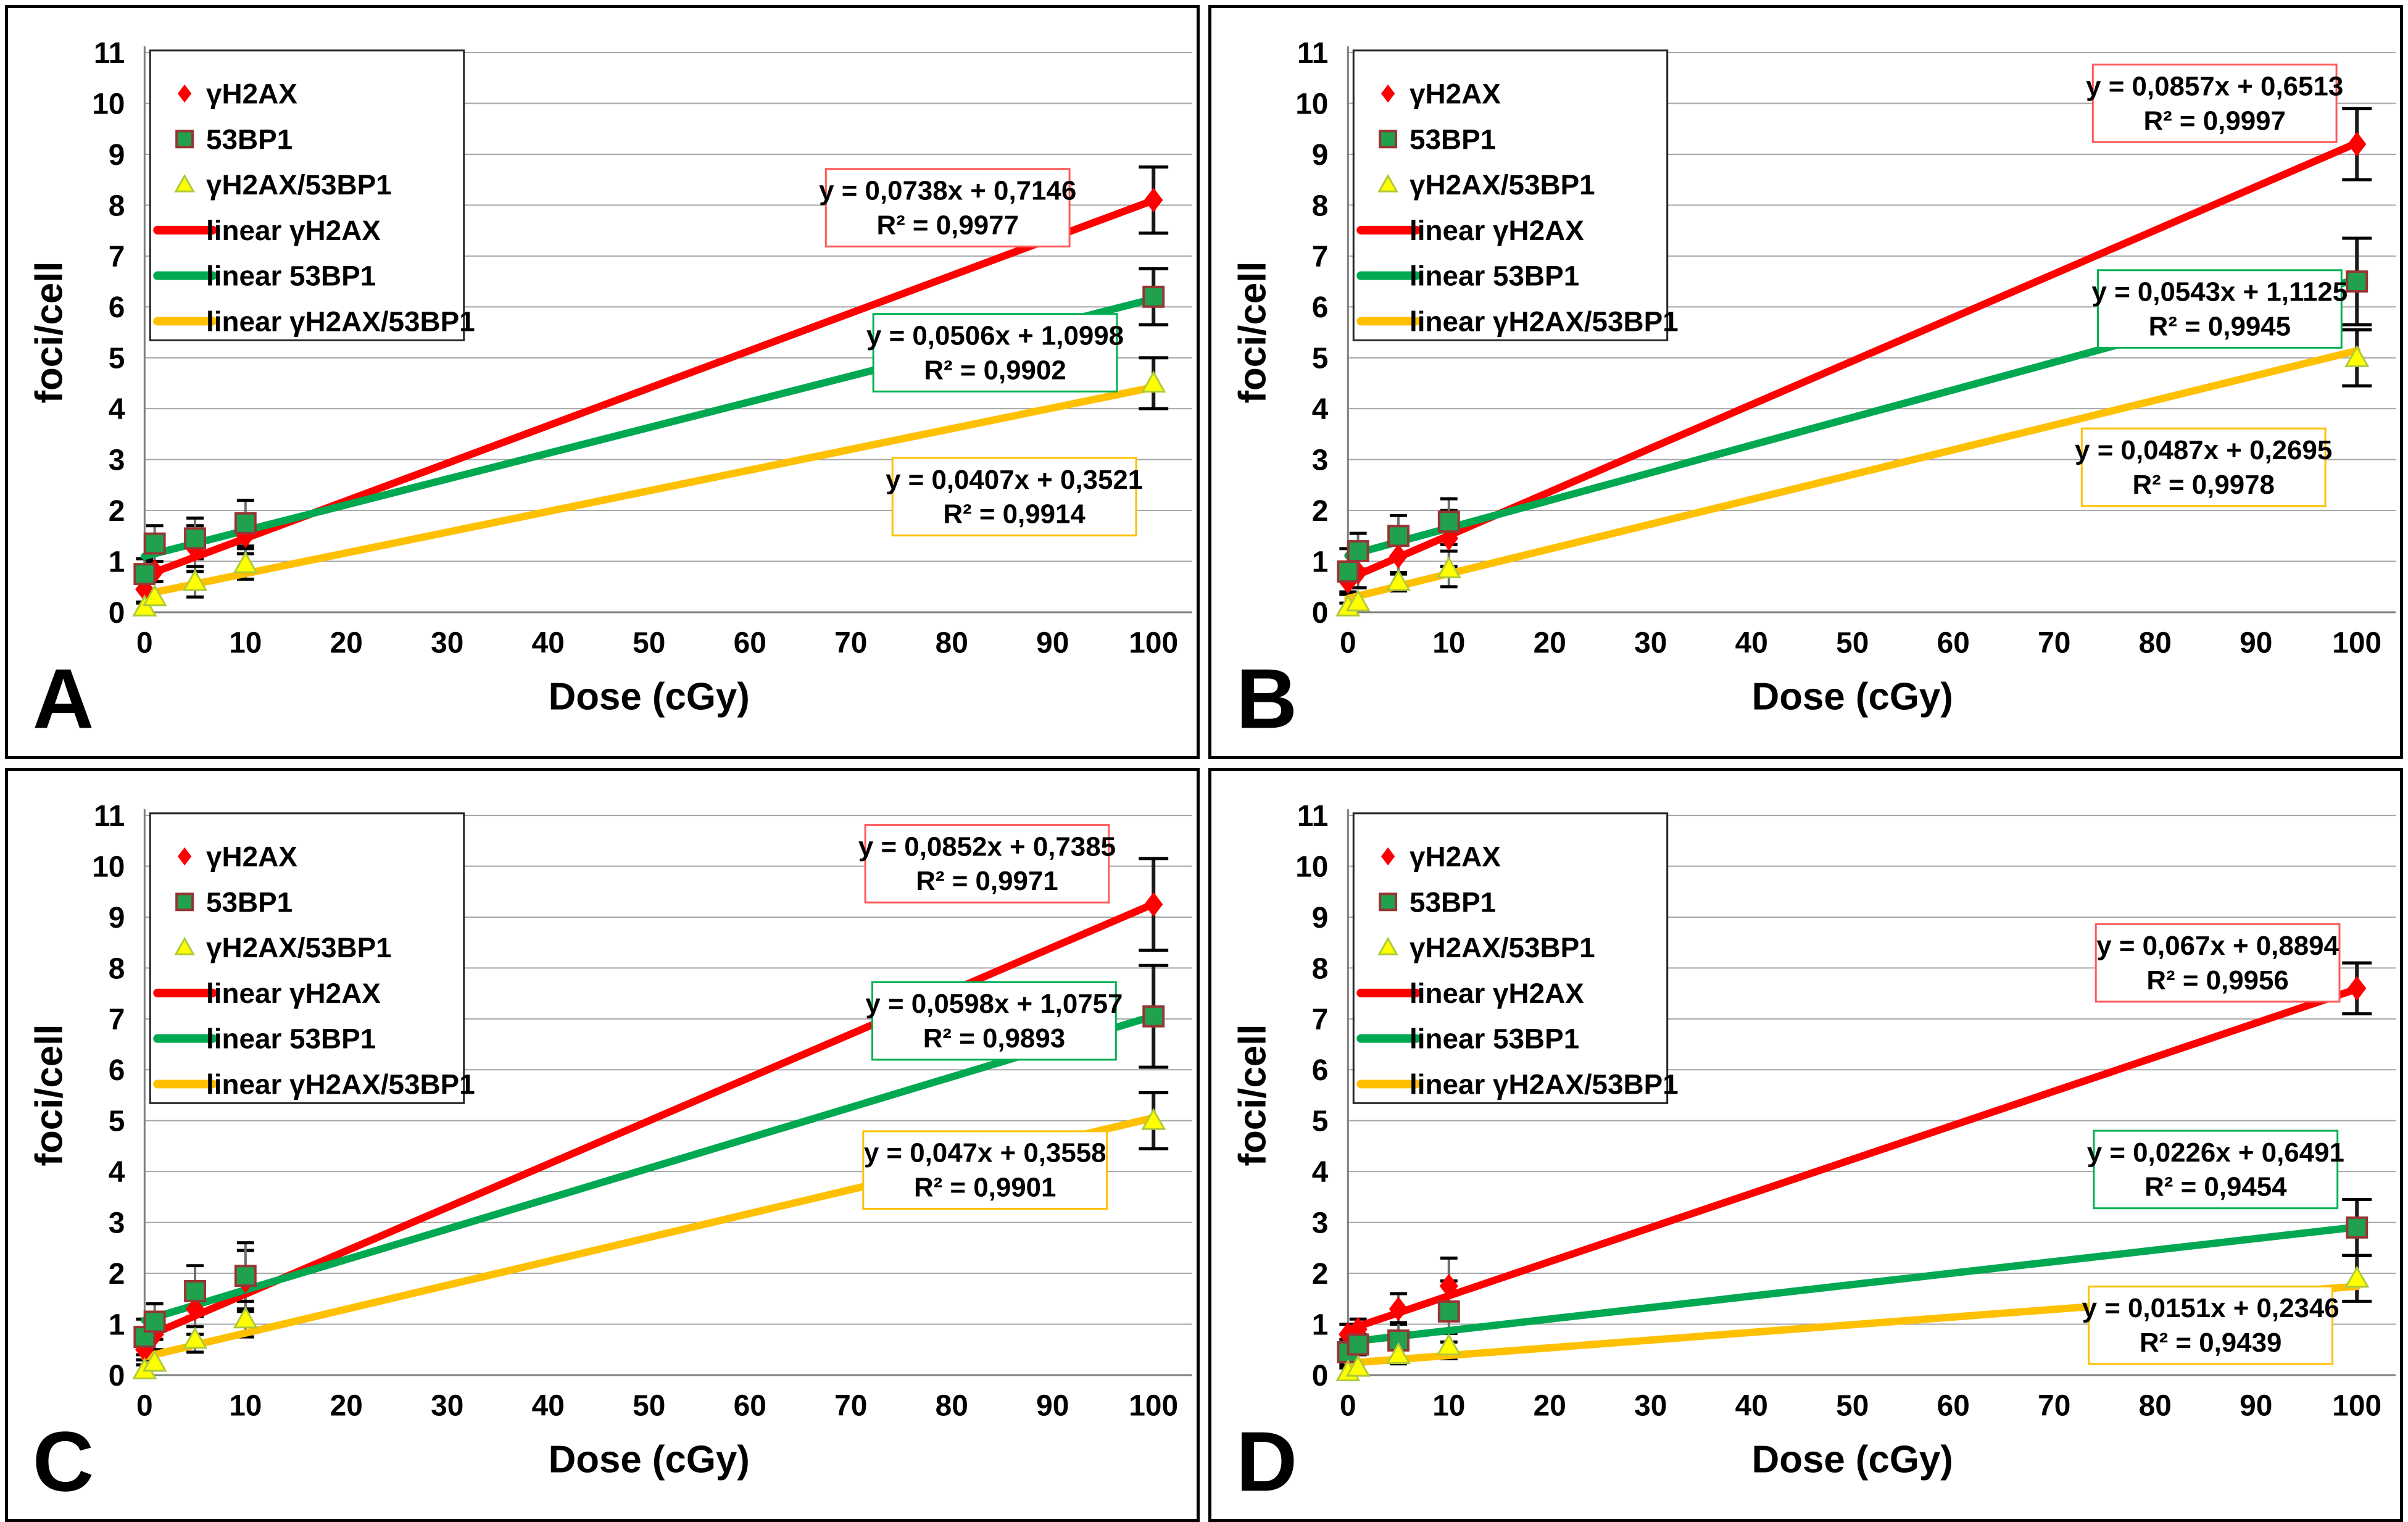 Image resolution: width=2408 pixels, height=1522 pixels. I want to click on y-tick-label: 3, so click(117, 1223).